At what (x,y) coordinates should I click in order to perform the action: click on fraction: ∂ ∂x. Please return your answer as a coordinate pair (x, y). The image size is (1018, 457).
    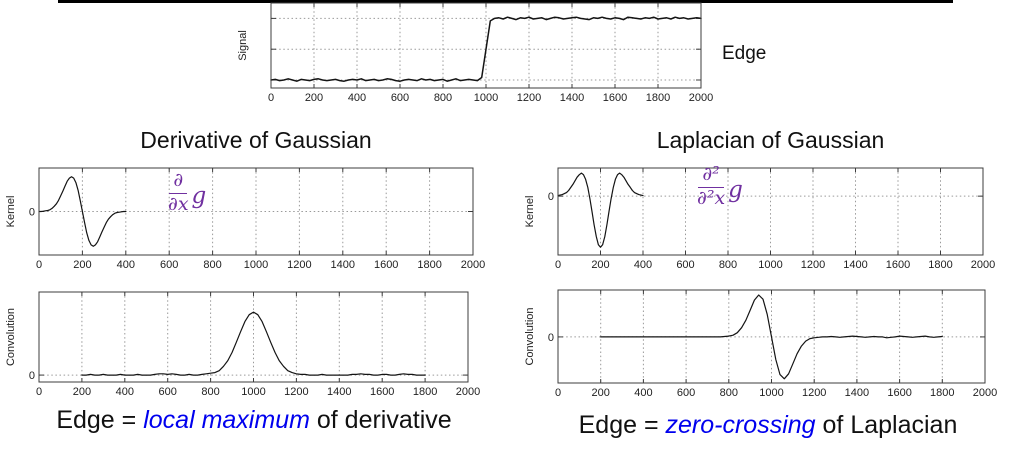
    Looking at the image, I should click on (178, 192).